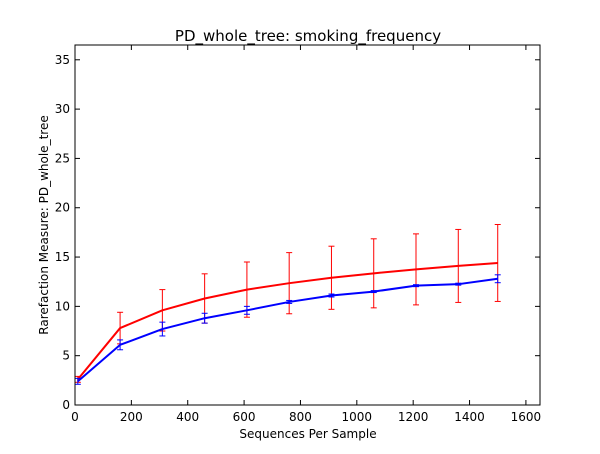  Describe the element at coordinates (187, 417) in the screenshot. I see `x-tick-label: 400` at that location.